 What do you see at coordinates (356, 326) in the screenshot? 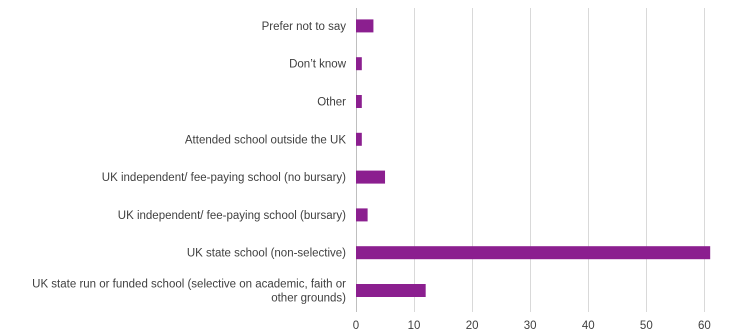
I see `x-tick-label: 0` at bounding box center [356, 326].